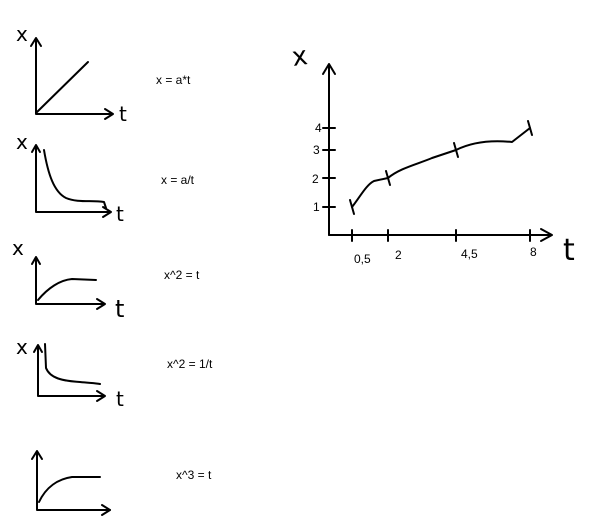 The image size is (594, 526). I want to click on mini-graph-inverse-y-arrow, so click(36, 148).